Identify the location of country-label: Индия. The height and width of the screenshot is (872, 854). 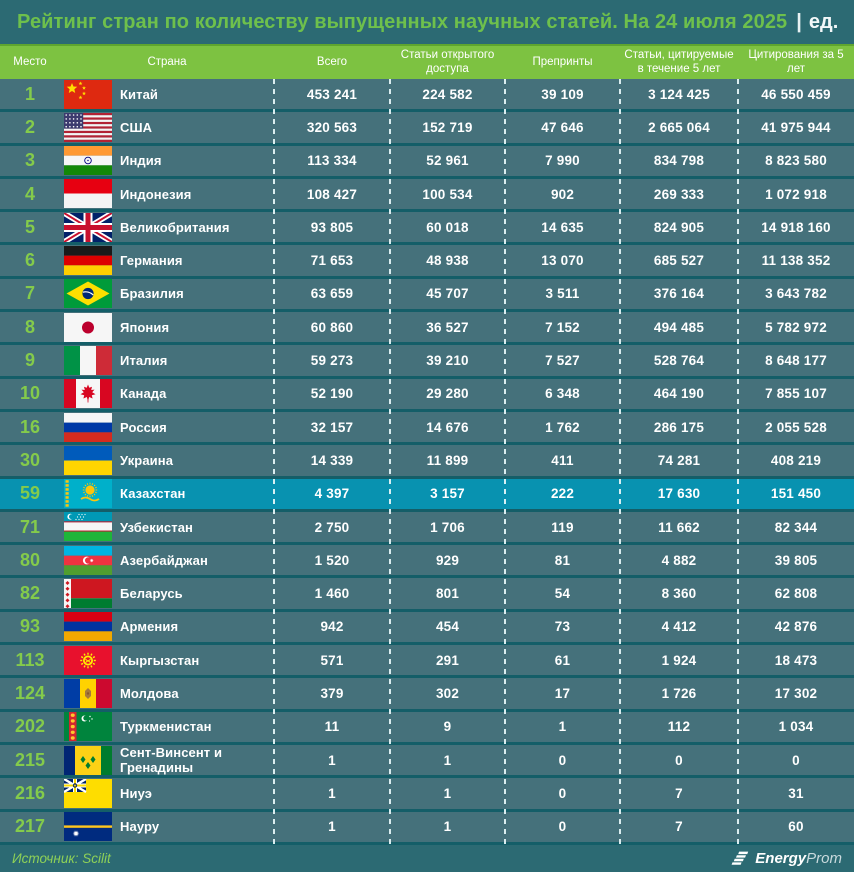
(141, 161).